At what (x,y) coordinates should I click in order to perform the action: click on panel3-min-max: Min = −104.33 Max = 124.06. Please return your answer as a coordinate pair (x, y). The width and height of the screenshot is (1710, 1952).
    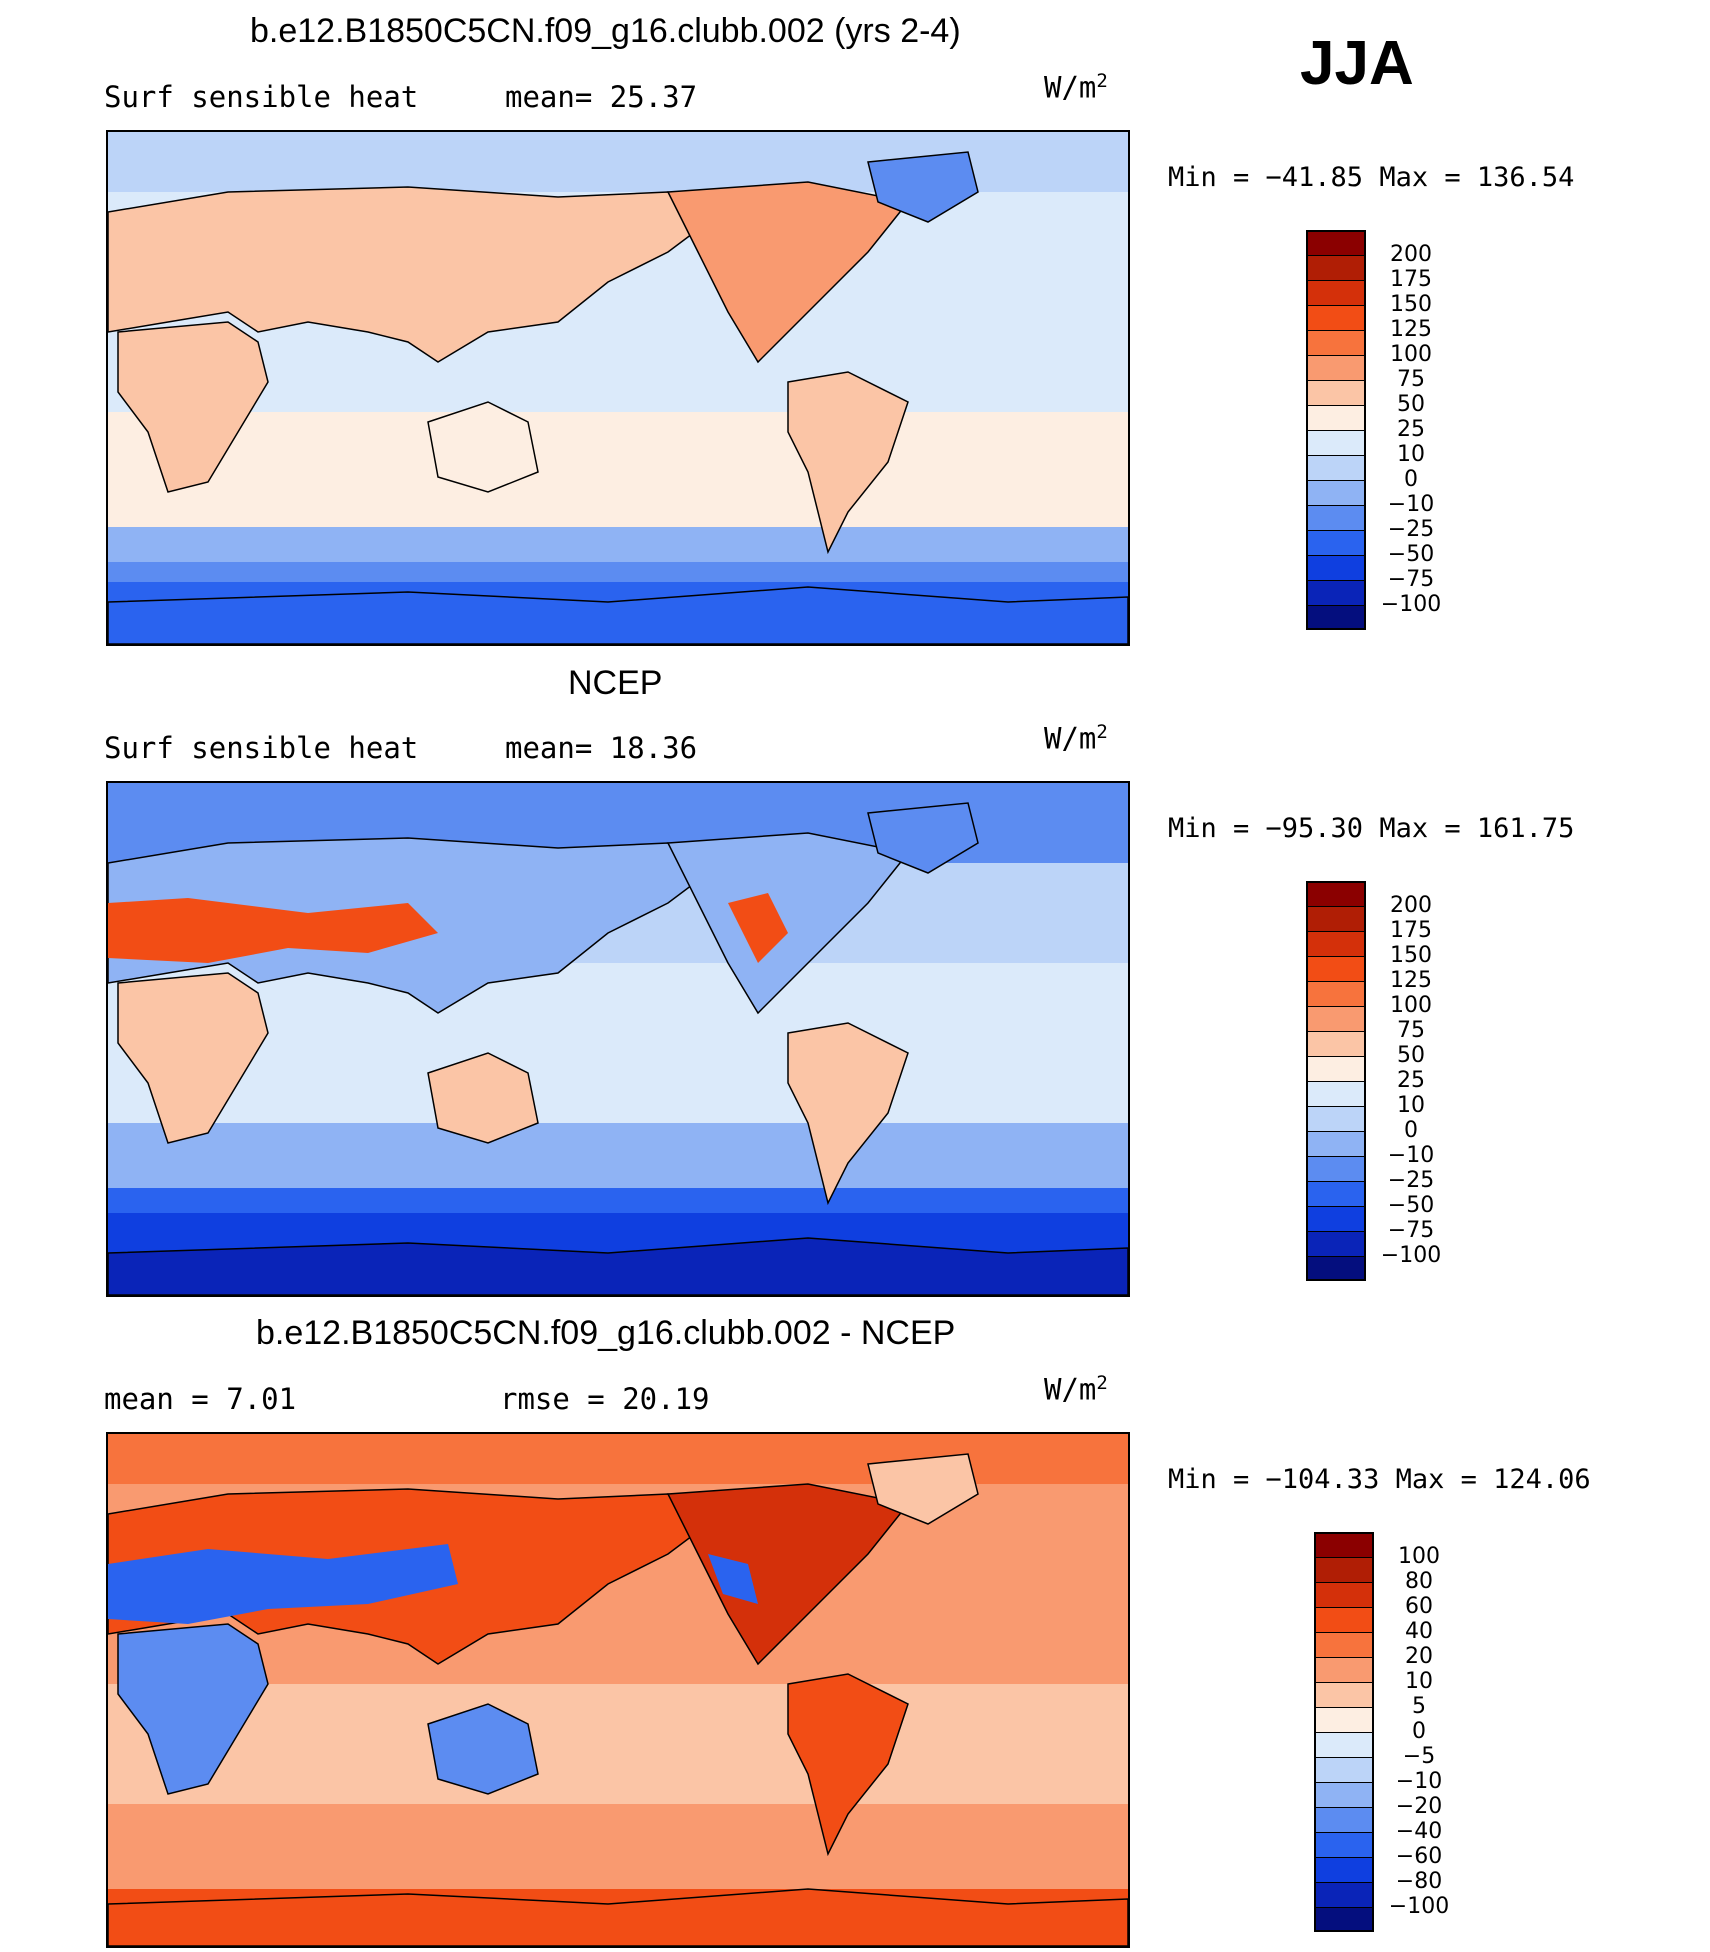
    Looking at the image, I should click on (1379, 1479).